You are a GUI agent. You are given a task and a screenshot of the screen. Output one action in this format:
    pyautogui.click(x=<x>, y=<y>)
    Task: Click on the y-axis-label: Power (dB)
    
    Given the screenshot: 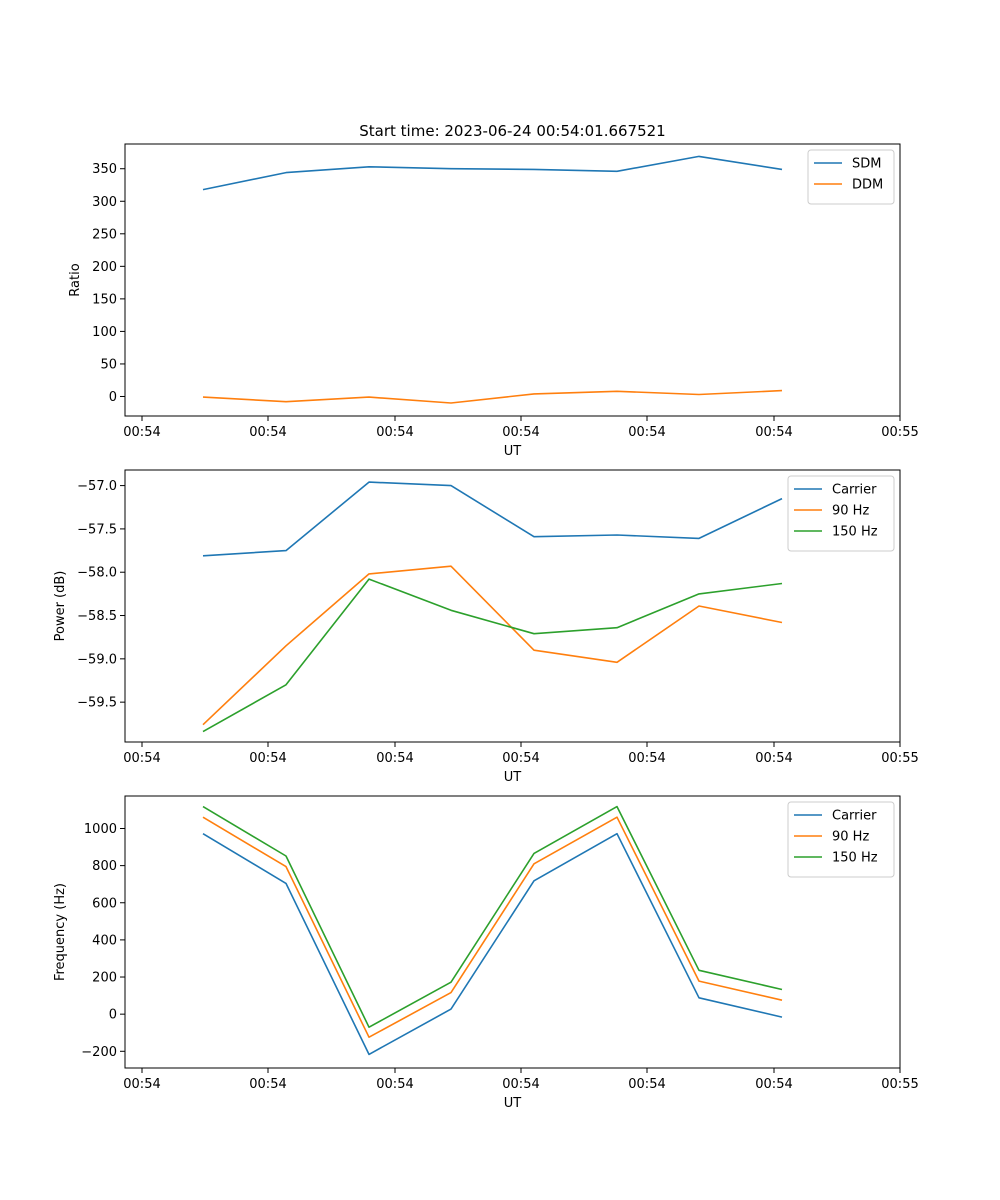 What is the action you would take?
    pyautogui.click(x=60, y=606)
    